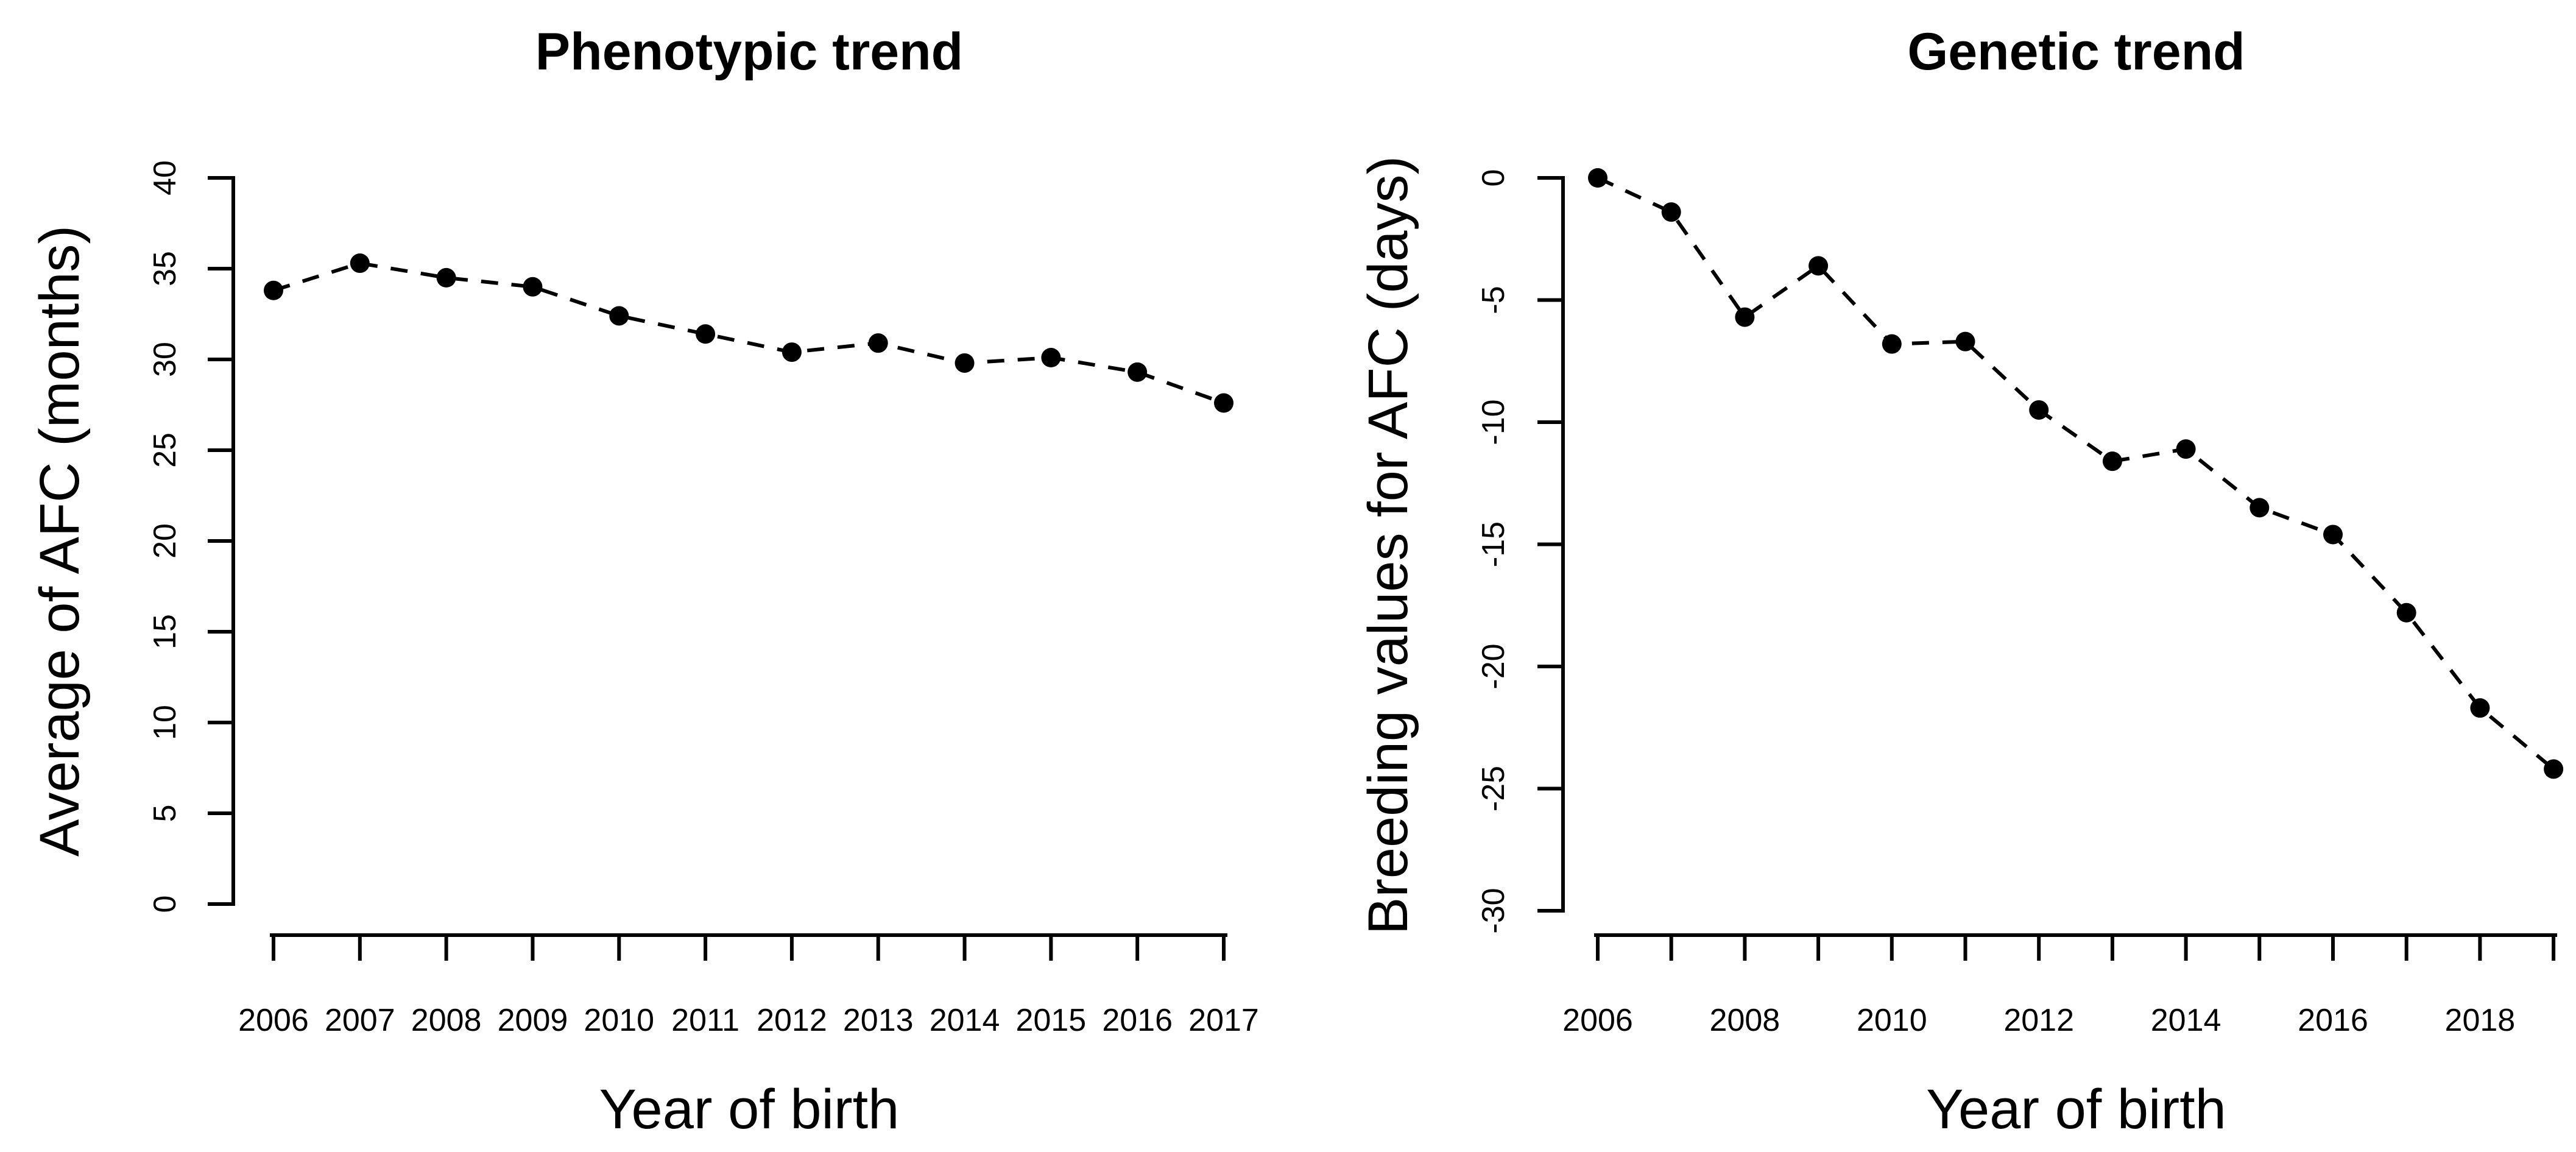 This screenshot has width=2576, height=1152. Describe the element at coordinates (165, 268) in the screenshot. I see `y-tick-label: 35` at that location.